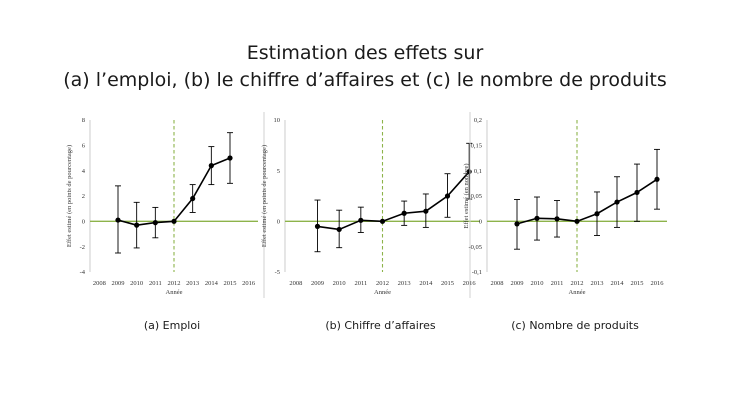 Image resolution: width=730 pixels, height=410 pixels. I want to click on panel-caption: (c) Nombre de produits, so click(575, 325).